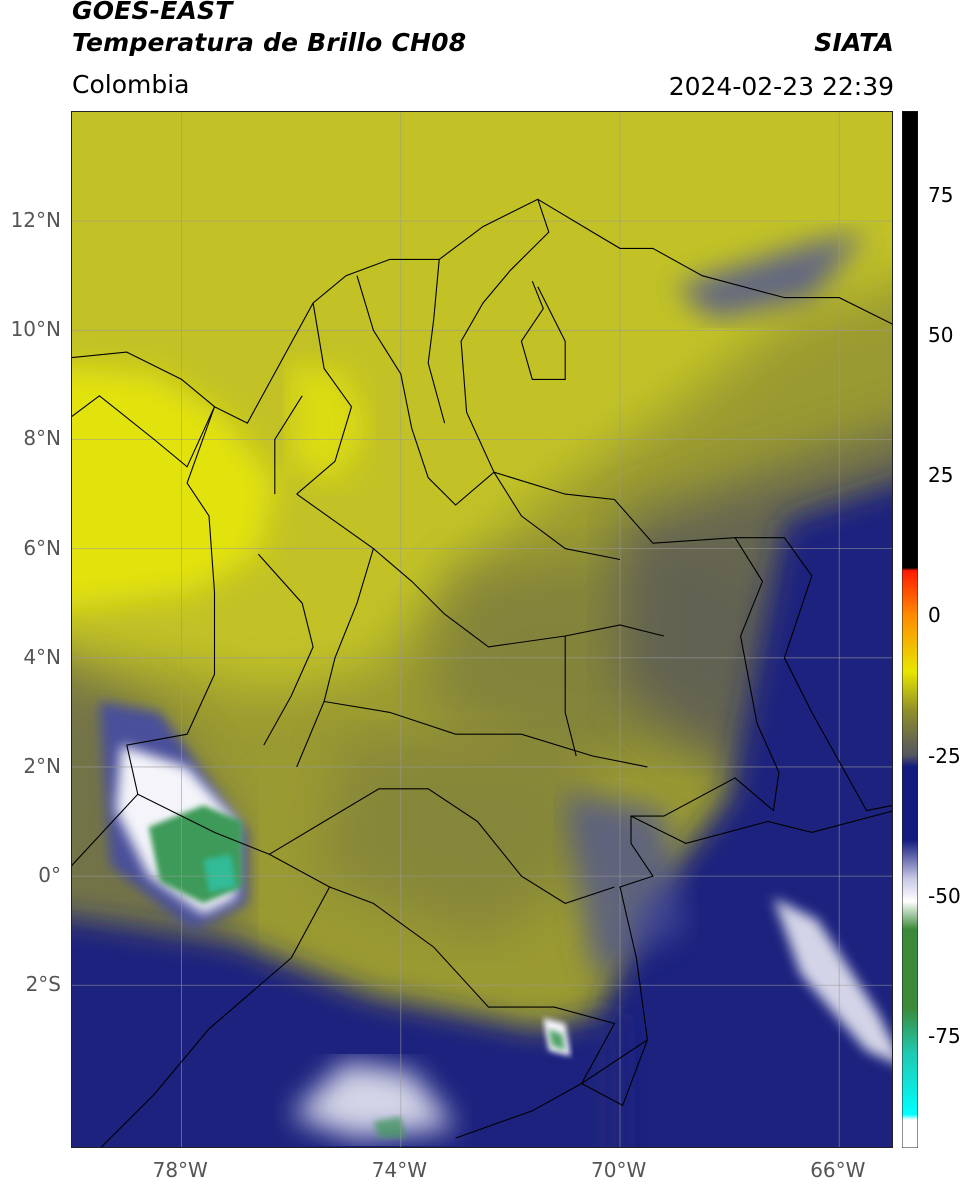 The width and height of the screenshot is (966, 1190). Describe the element at coordinates (944, 1035) in the screenshot. I see `colorbar-tick-label: -75` at that location.